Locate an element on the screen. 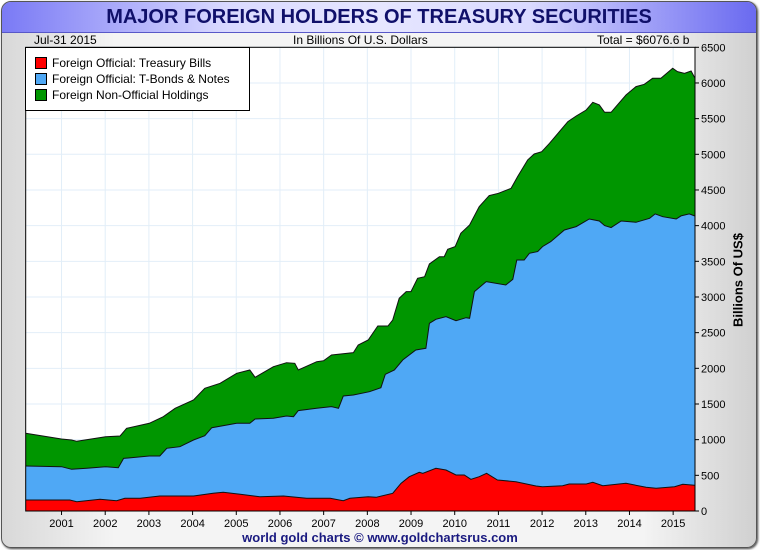 This screenshot has width=760, height=550. x-tick-label: 2010 is located at coordinates (454, 524).